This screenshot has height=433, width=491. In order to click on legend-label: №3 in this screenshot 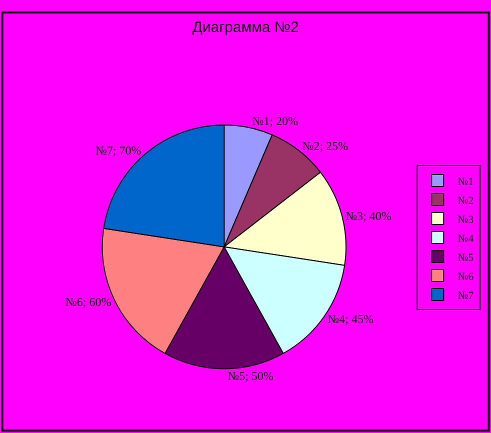, I will do `click(466, 220)`.